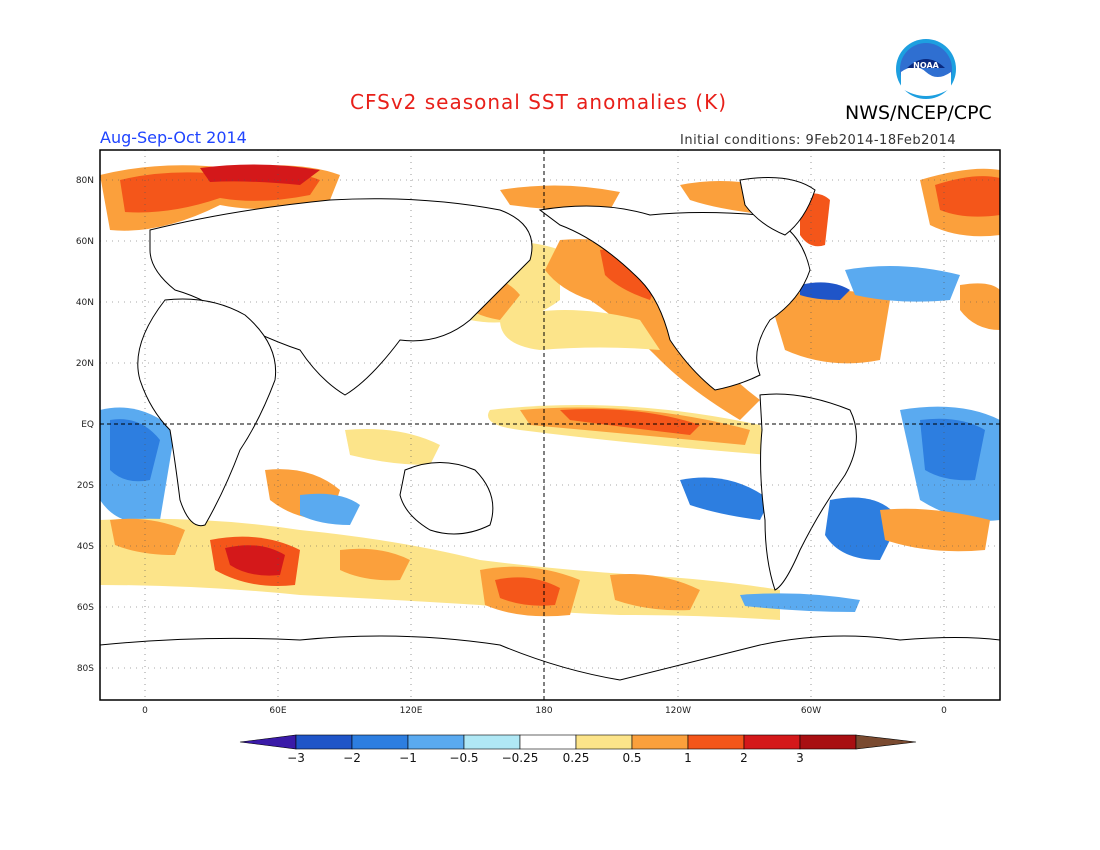  I want to click on colorbar-label: 2, so click(744, 758).